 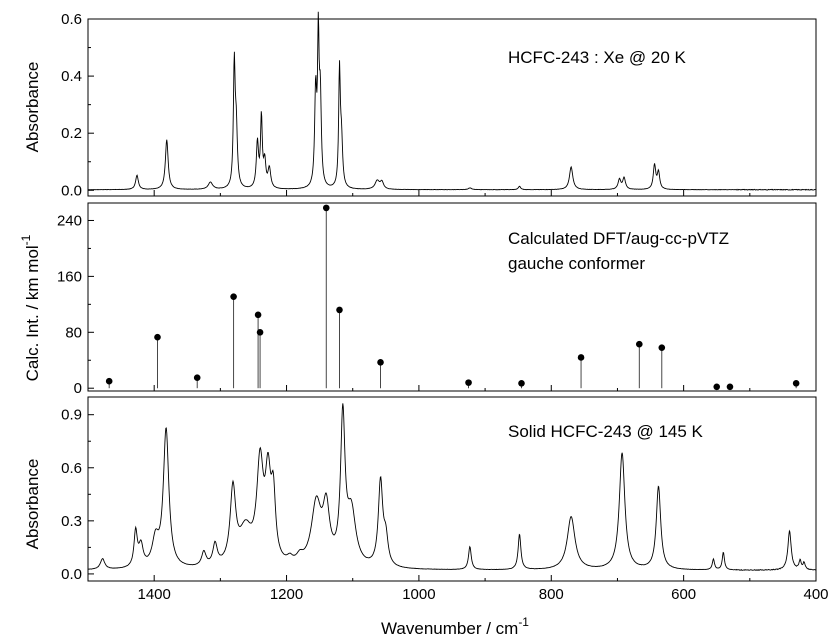 What do you see at coordinates (69, 276) in the screenshot?
I see `y-tick-label: 160` at bounding box center [69, 276].